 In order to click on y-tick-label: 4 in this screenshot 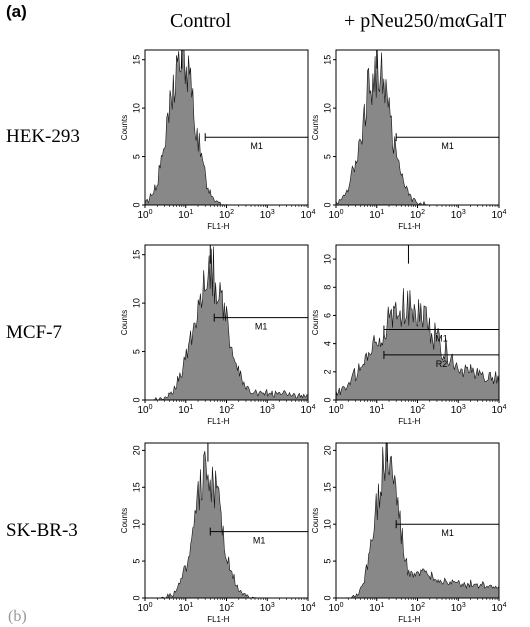, I will do `click(327, 343)`.